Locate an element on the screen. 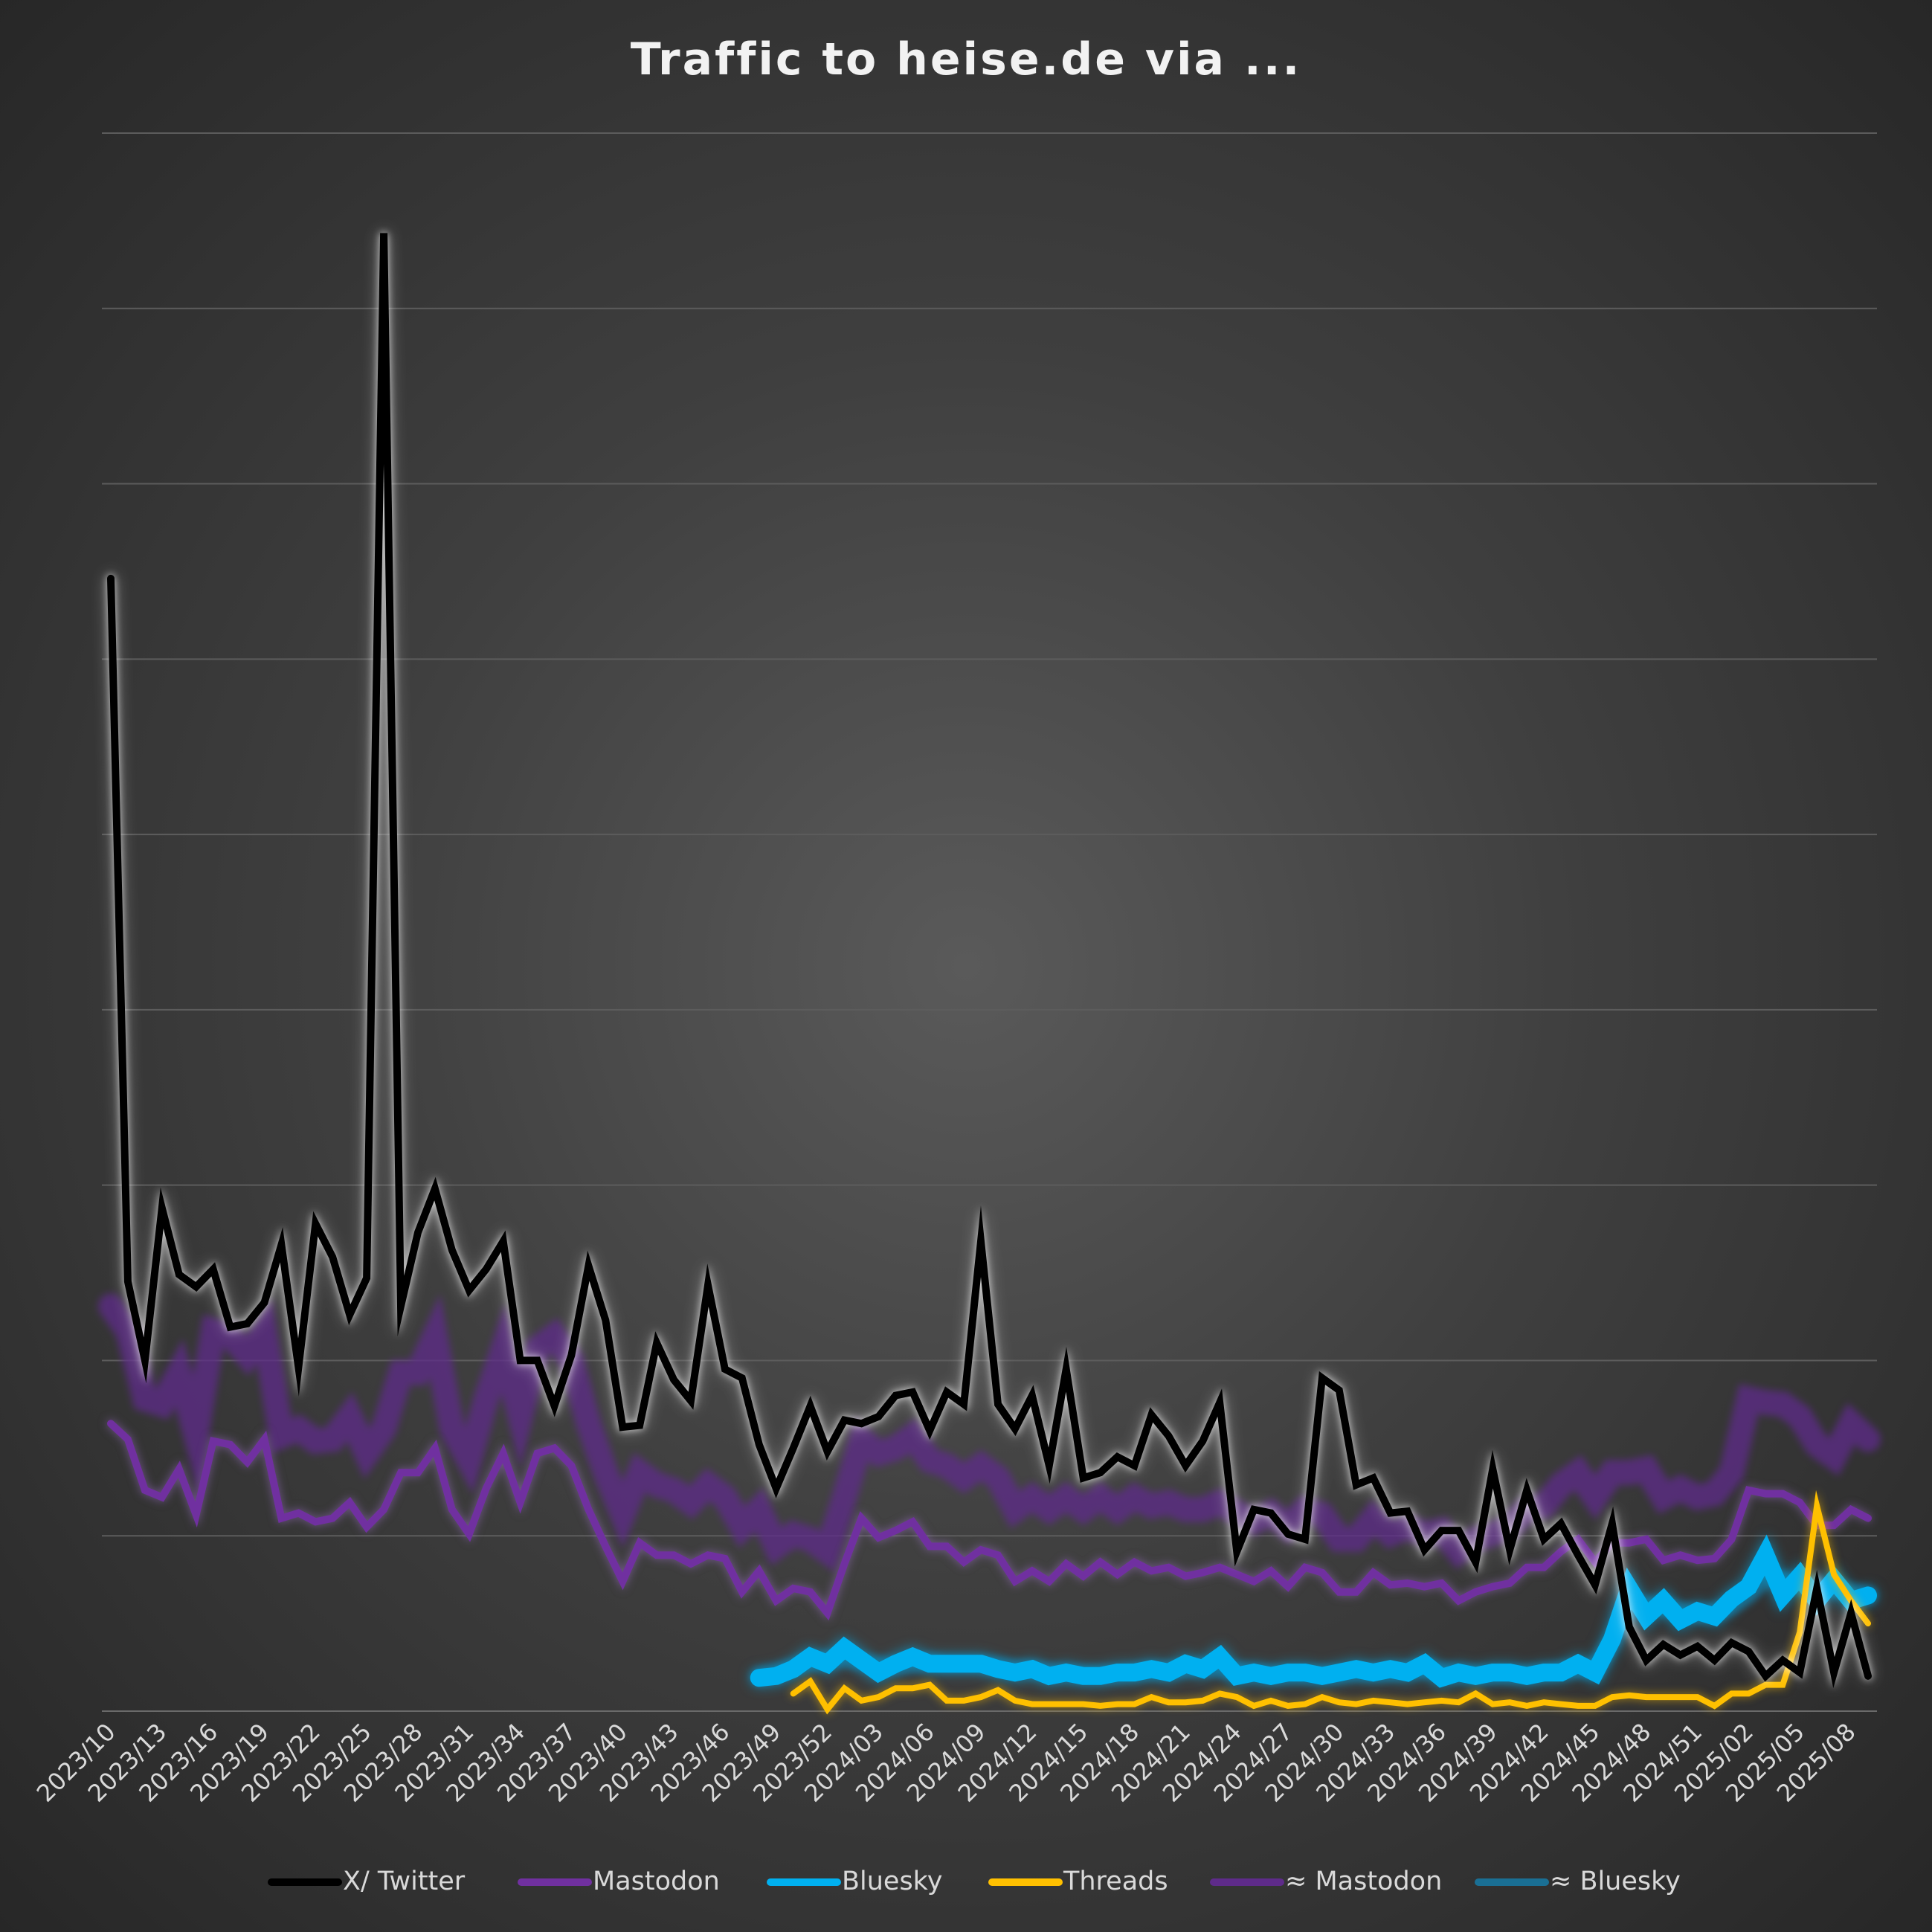  legend-label: ≈ Bluesky is located at coordinates (1615, 1881).